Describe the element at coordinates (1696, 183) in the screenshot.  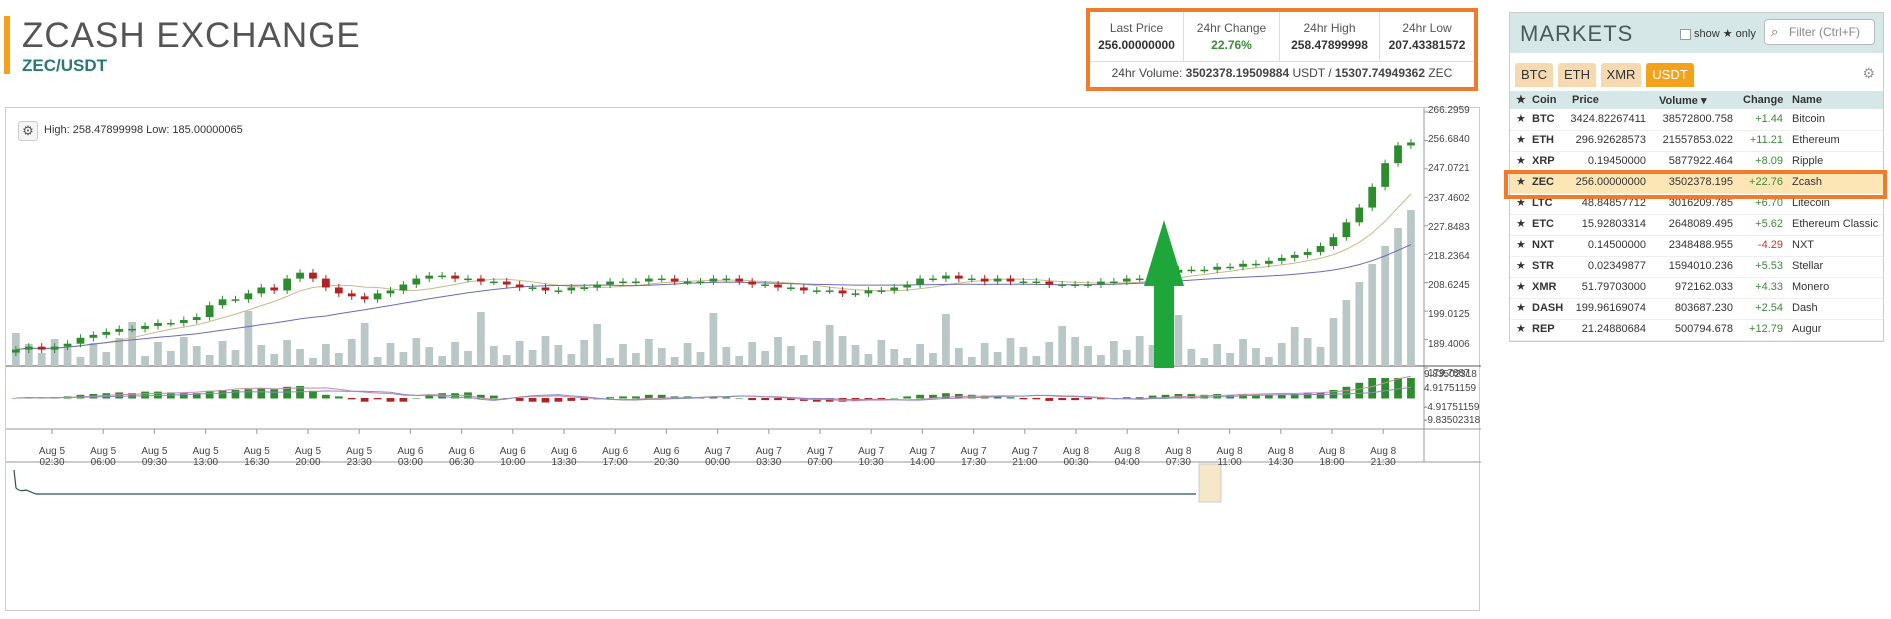
I see `market-row: ★ ZEC 256.00000000 3502378.195 +22.76 Zcash` at that location.